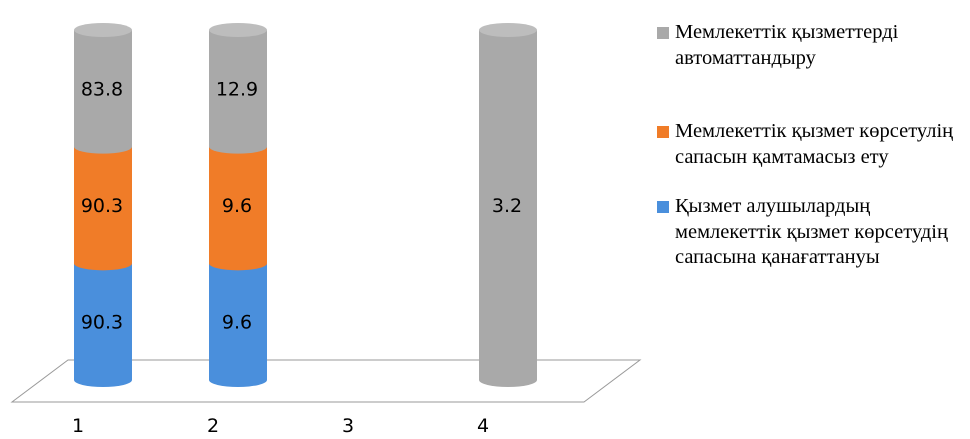 This screenshot has width=970, height=439. What do you see at coordinates (483, 426) in the screenshot?
I see `x-tick-label: 4` at bounding box center [483, 426].